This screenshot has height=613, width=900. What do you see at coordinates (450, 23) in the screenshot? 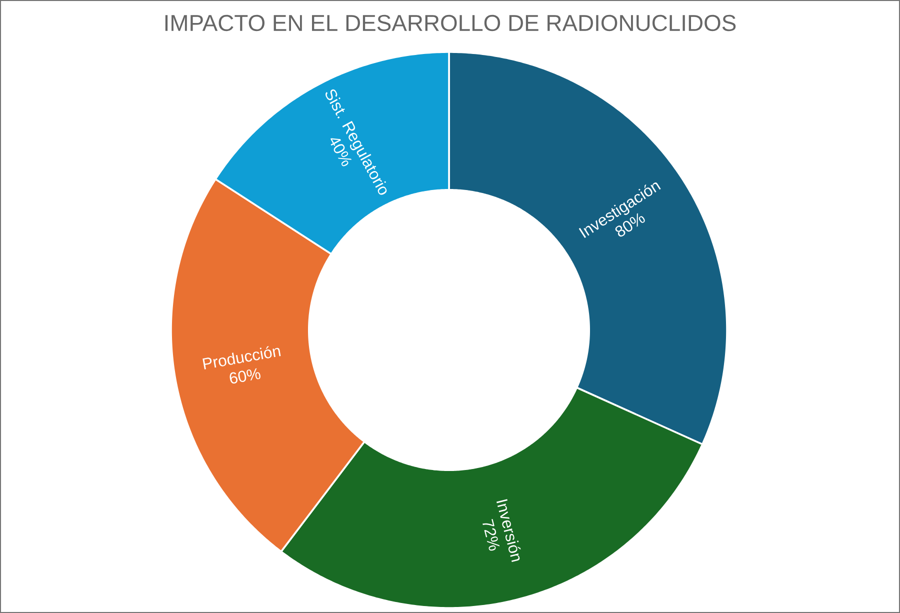
I see `chart-title: IMPACTO EN EL DESARROLLO DE RADIONUCLIDOS` at bounding box center [450, 23].